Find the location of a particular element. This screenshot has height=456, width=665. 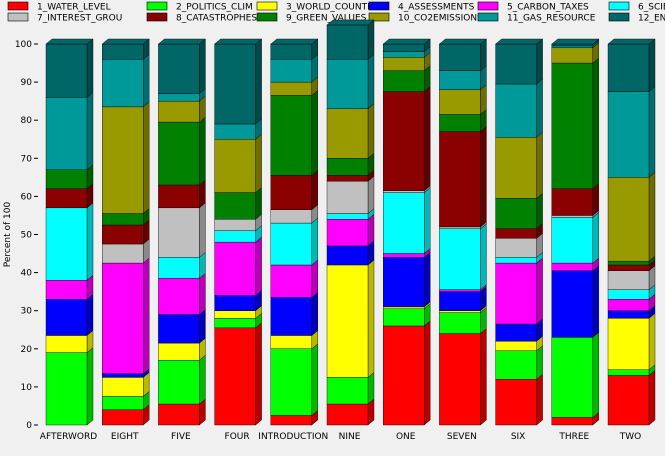

category-label: FOUR is located at coordinates (237, 437).